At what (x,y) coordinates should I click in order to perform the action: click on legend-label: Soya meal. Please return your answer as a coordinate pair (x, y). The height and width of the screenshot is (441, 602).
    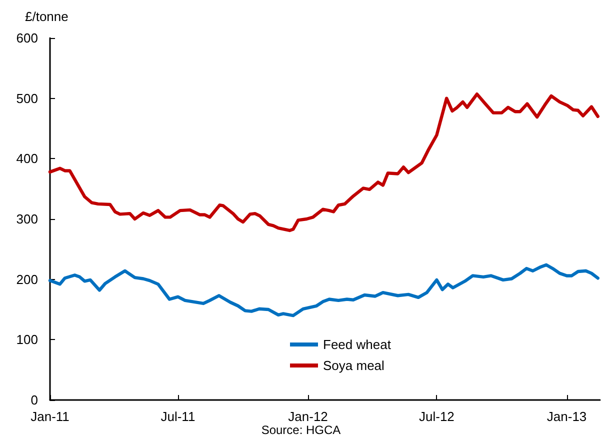
    Looking at the image, I should click on (354, 365).